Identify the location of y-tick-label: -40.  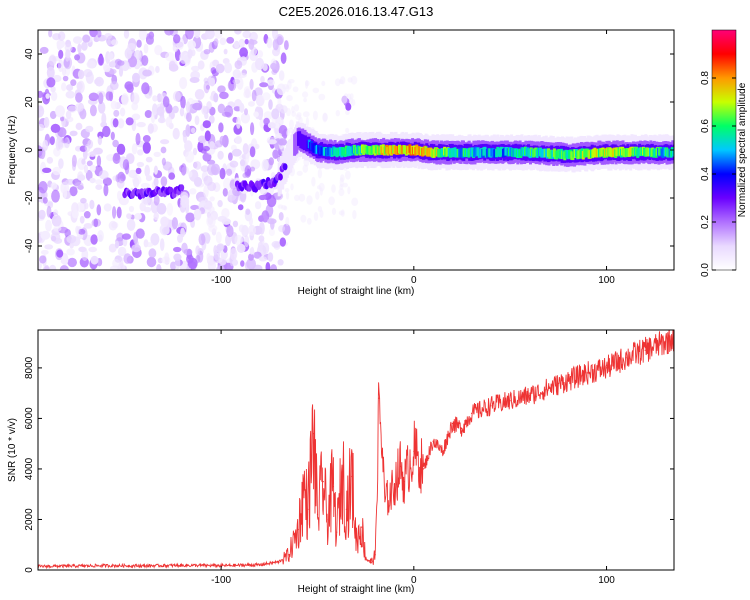
(29, 245).